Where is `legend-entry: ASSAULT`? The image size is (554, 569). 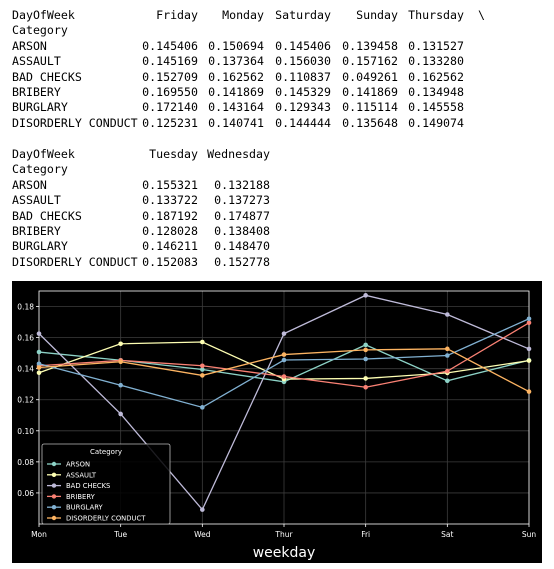
legend-entry: ASSAULT is located at coordinates (81, 475).